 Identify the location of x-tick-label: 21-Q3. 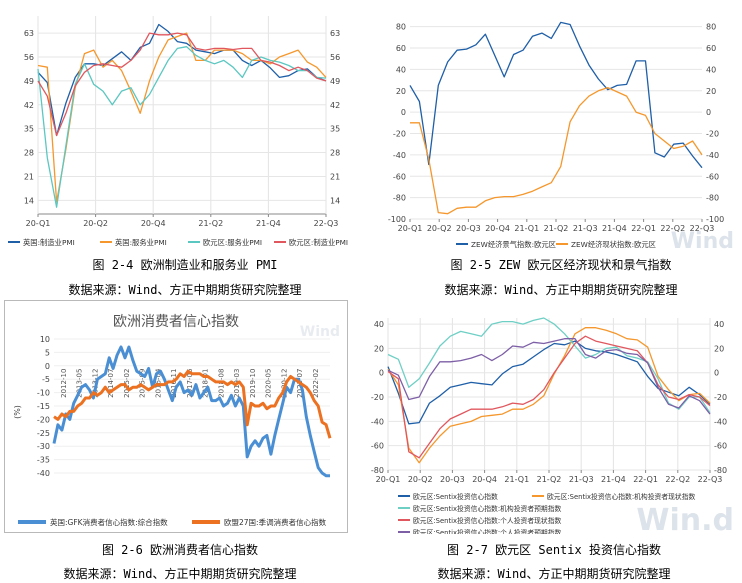
(581, 479).